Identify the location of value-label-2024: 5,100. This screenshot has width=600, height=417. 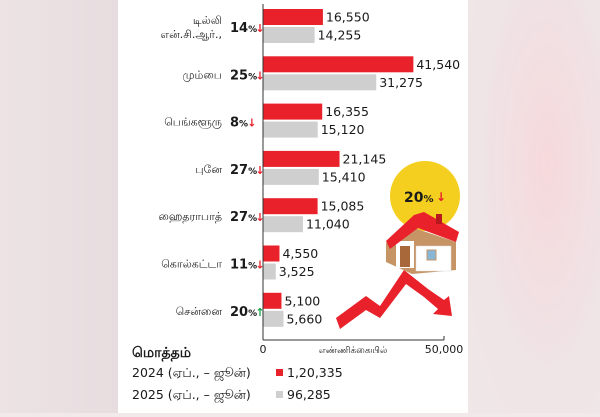
(302, 300).